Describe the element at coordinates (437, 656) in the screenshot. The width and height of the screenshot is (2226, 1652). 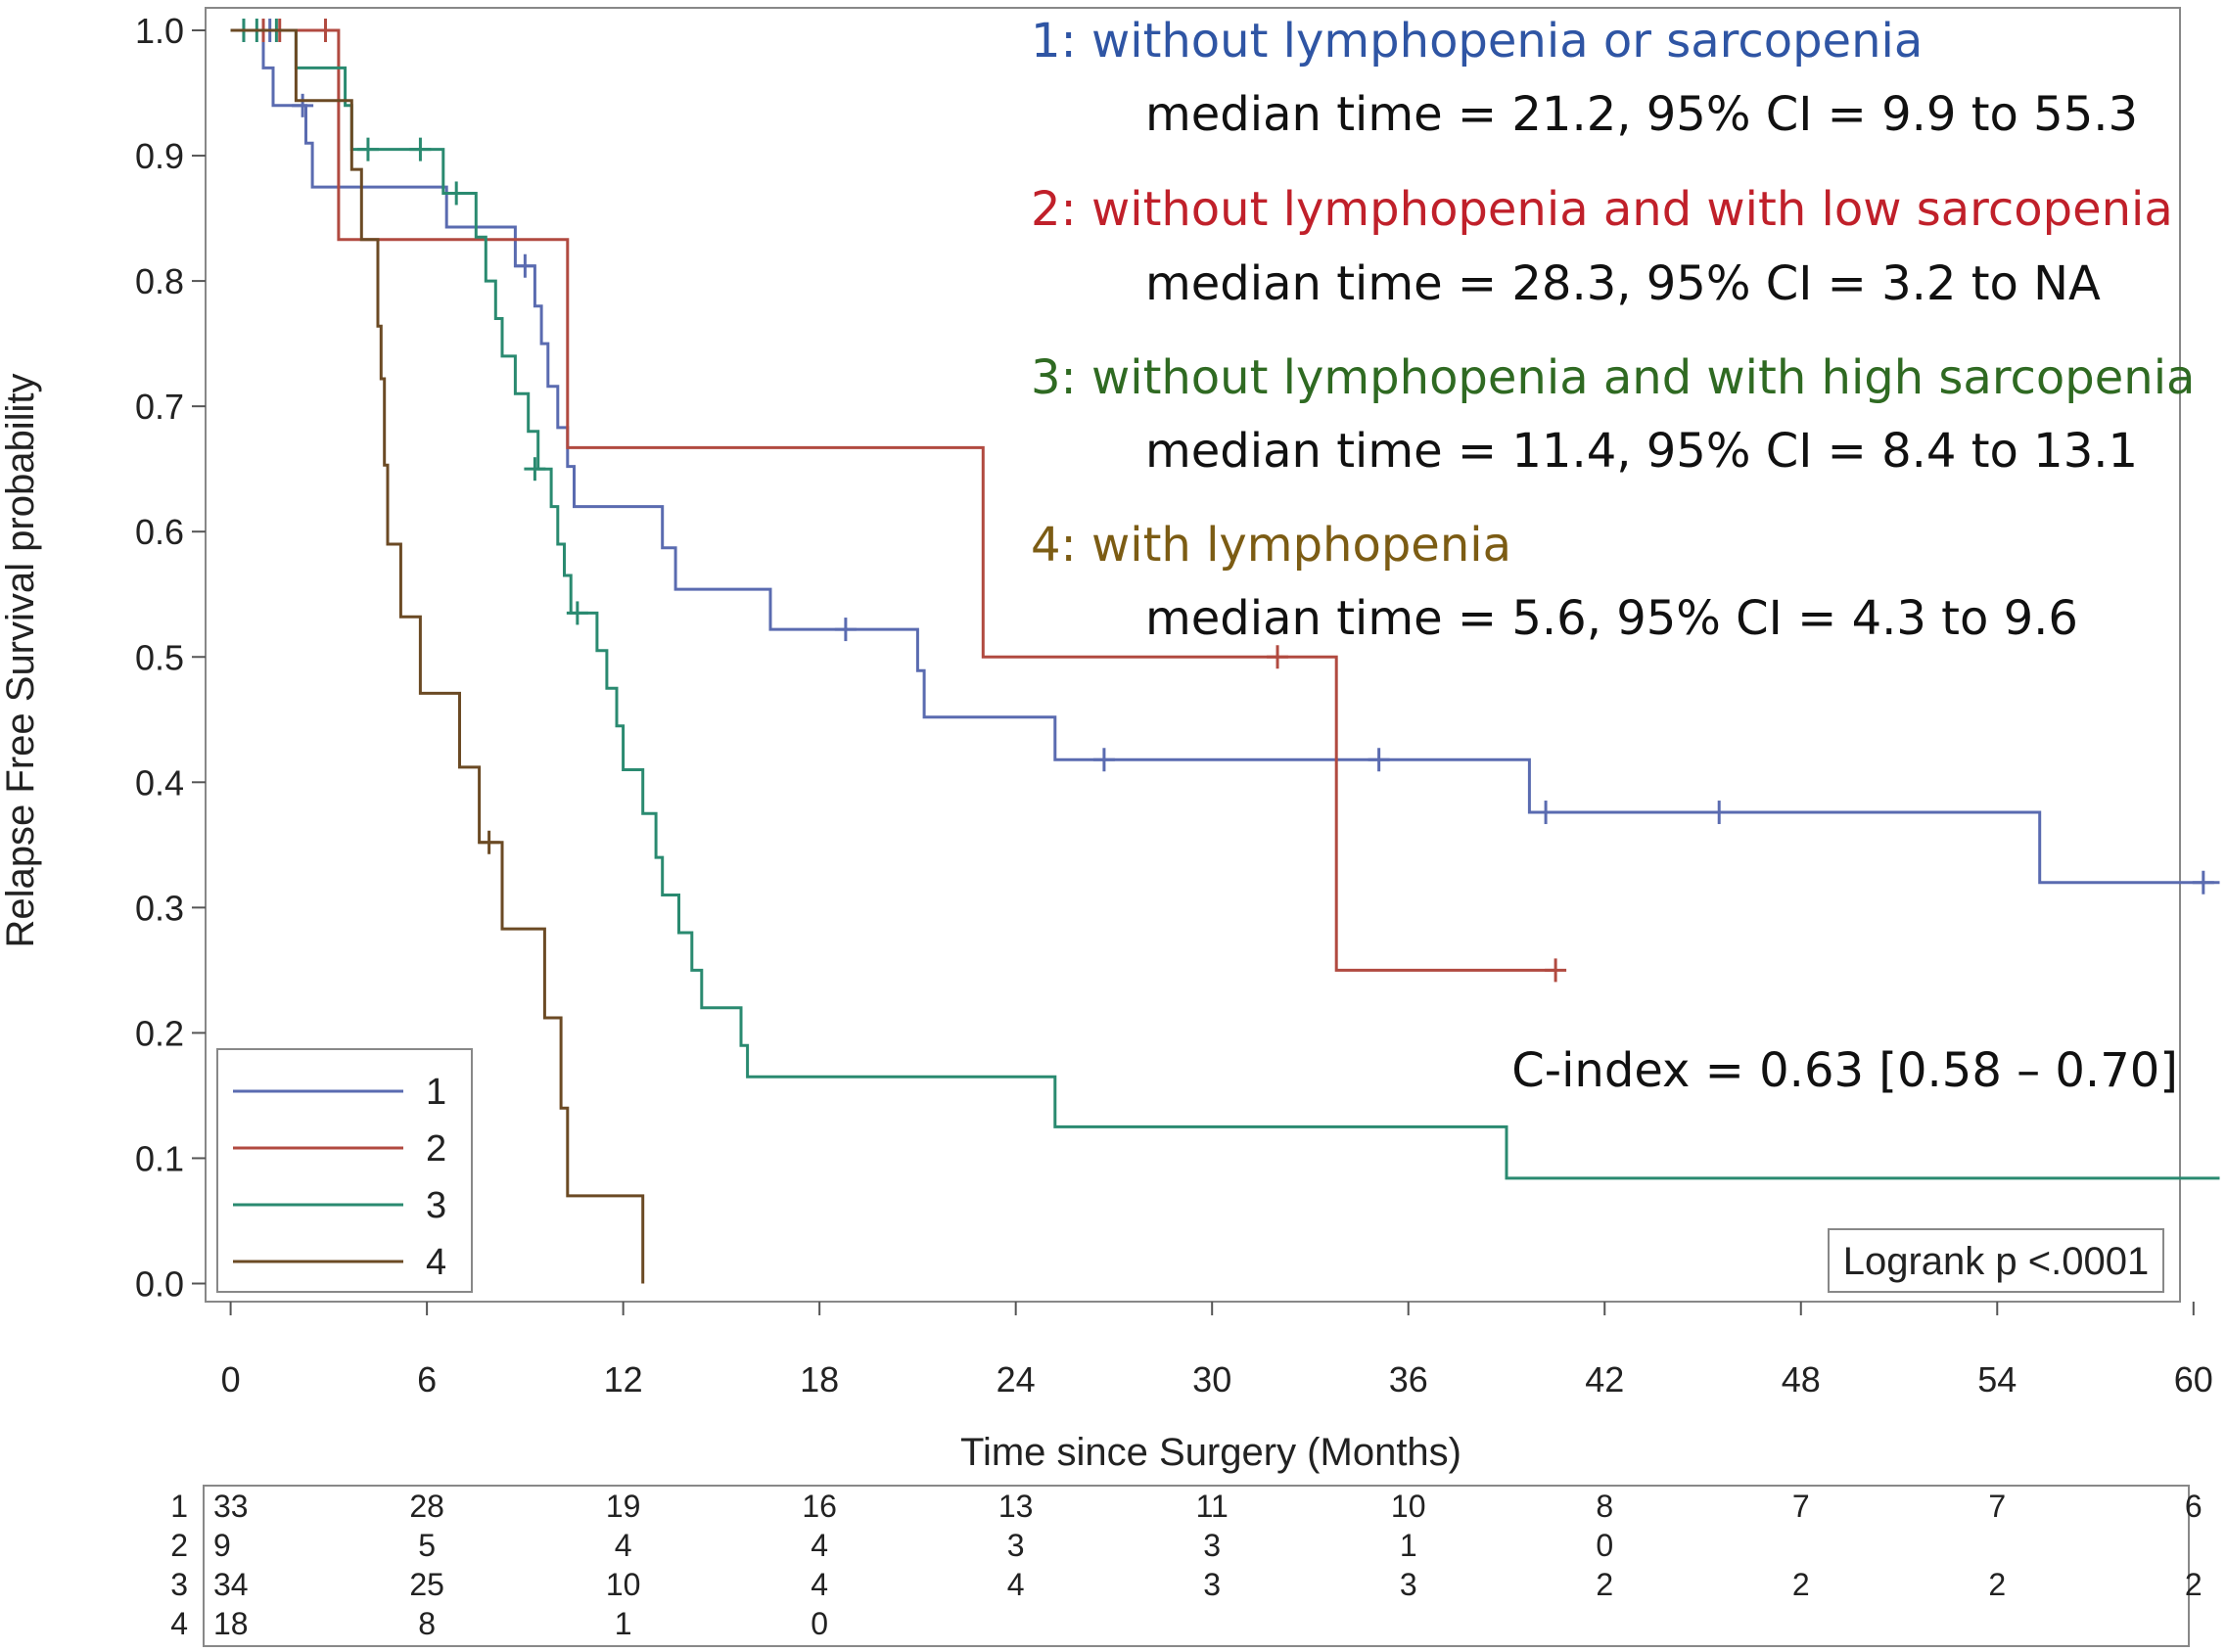
I see `series-4-line` at that location.